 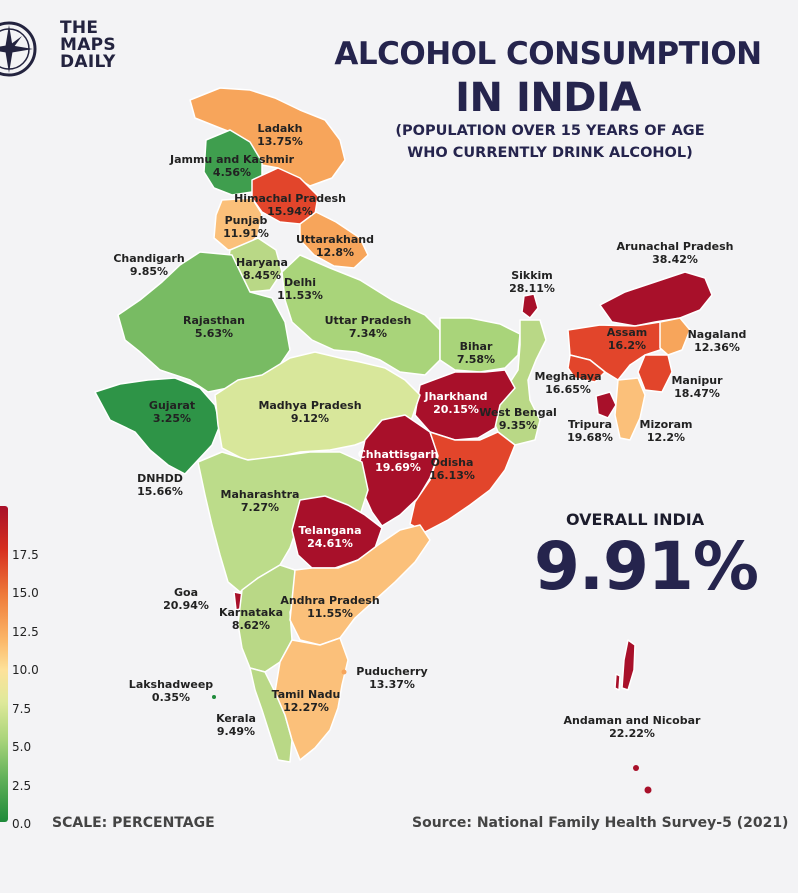 I want to click on region-name: Jharkhand, so click(x=456, y=396).